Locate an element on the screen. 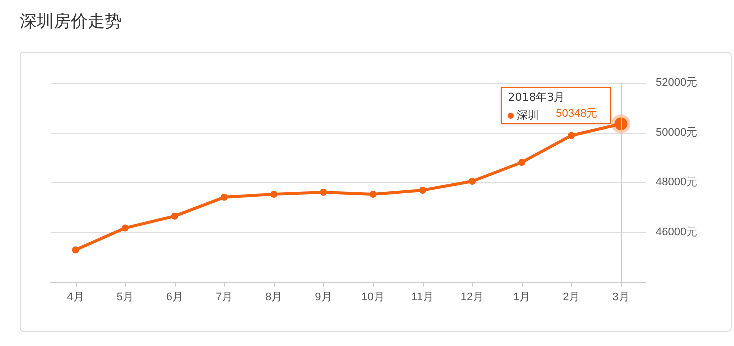 Image resolution: width=734 pixels, height=346 pixels. x-tick-label: 9月 is located at coordinates (323, 298).